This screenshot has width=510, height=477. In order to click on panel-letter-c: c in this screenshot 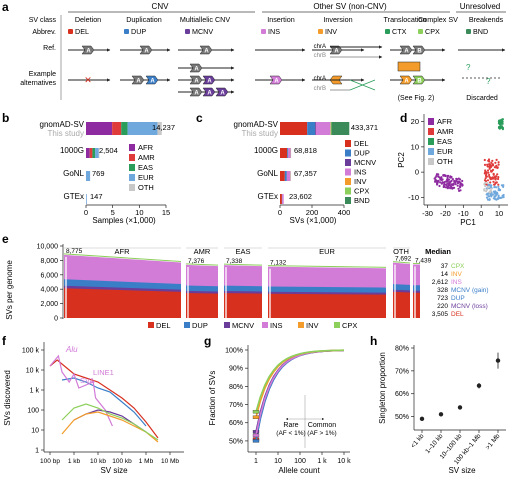, I will do `click(199, 118)`.